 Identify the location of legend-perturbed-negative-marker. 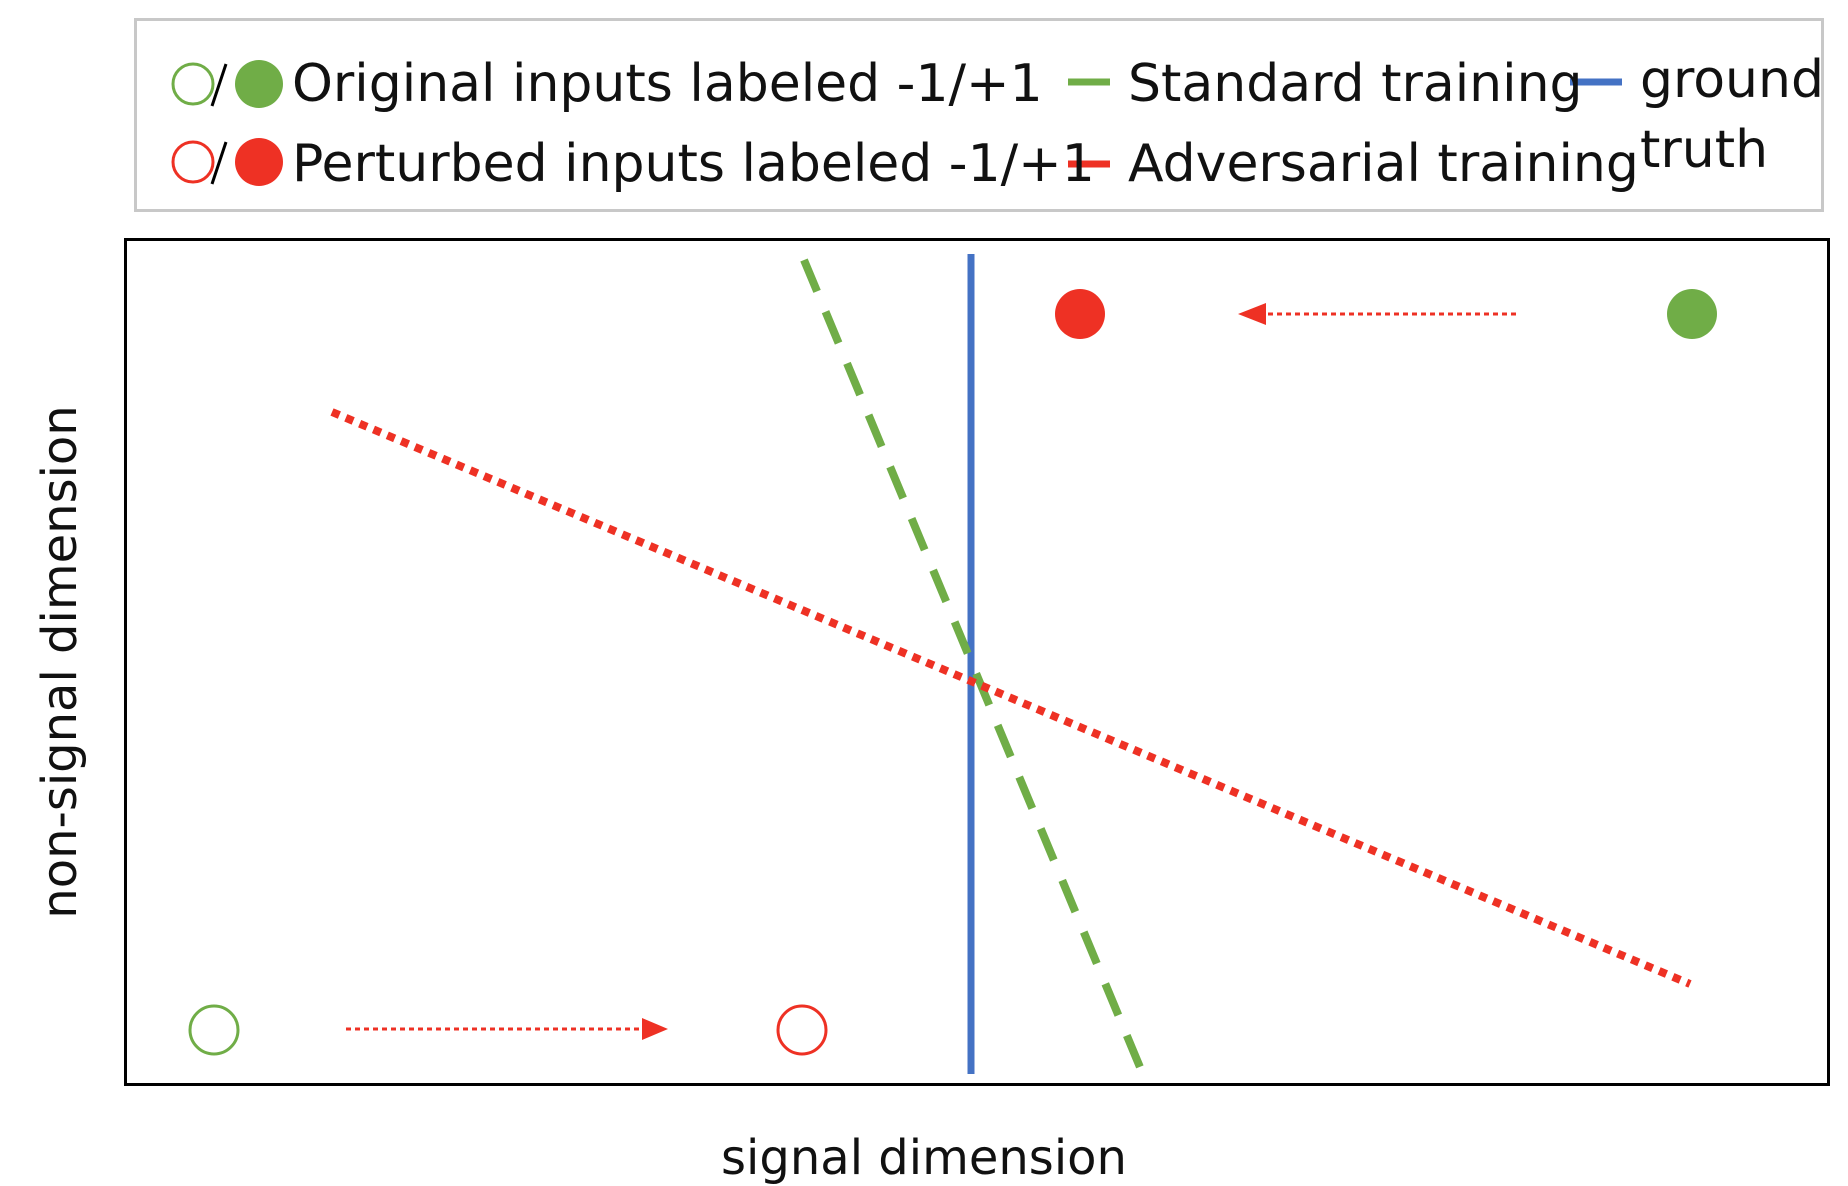
(193, 162).